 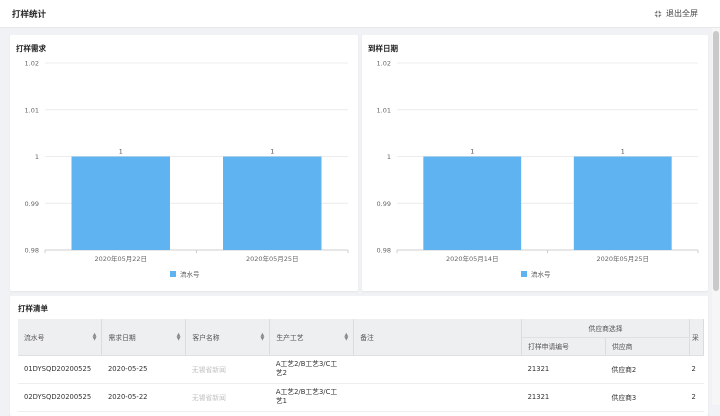 I want to click on cell-demand-date: 2020-05-25, so click(x=143, y=369).